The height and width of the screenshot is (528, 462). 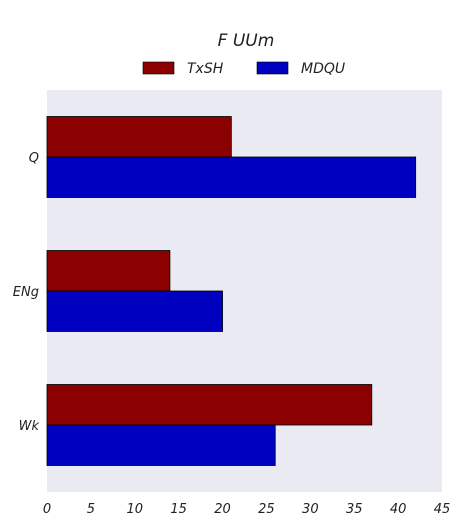 I want to click on legend-swatch-mdqu, so click(x=272, y=68).